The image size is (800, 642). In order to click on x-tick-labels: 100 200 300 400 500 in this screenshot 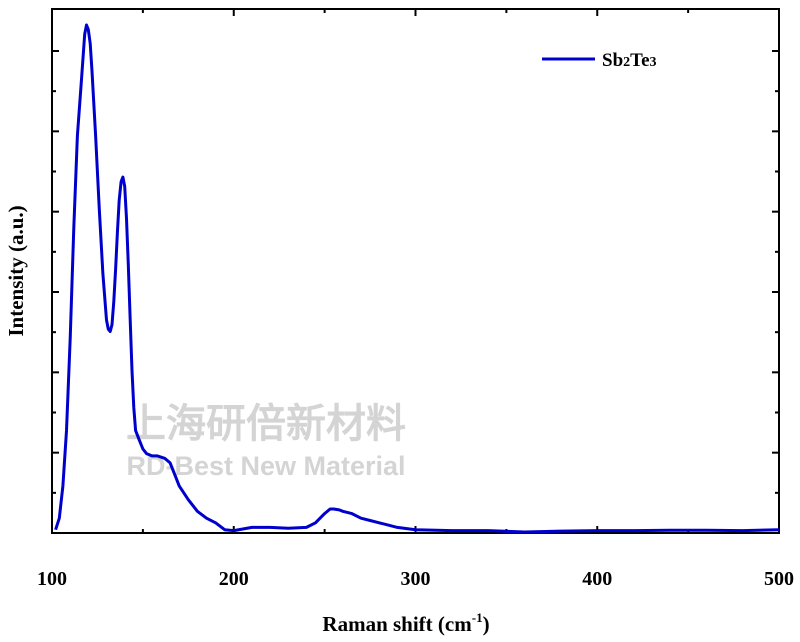, I will do `click(415, 579)`.